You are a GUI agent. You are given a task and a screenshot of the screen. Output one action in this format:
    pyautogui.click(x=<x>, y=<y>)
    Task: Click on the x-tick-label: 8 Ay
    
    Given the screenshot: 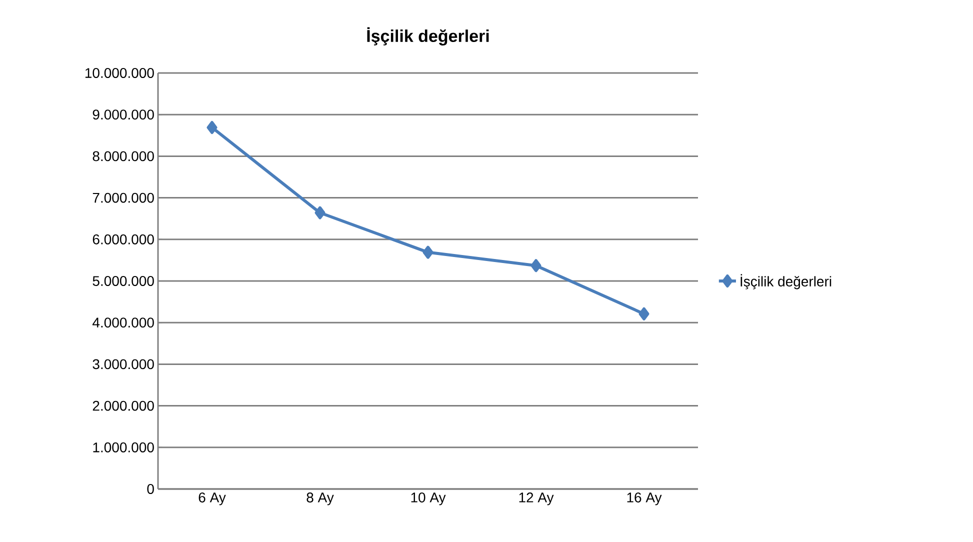 What is the action you would take?
    pyautogui.click(x=320, y=499)
    